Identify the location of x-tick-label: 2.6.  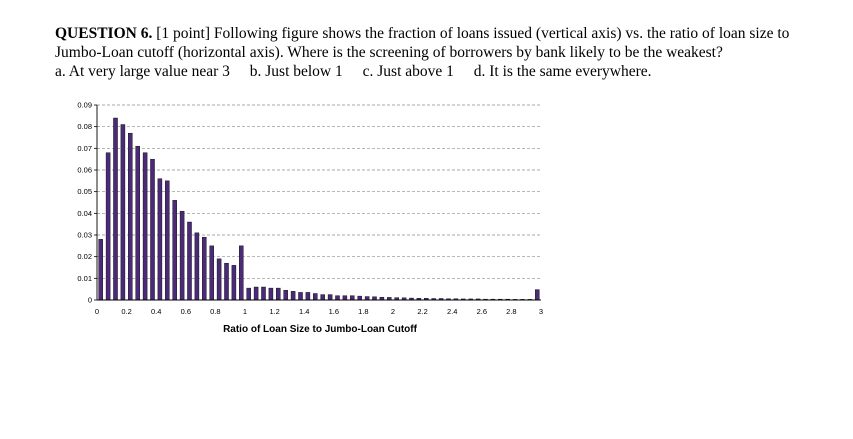
(482, 311).